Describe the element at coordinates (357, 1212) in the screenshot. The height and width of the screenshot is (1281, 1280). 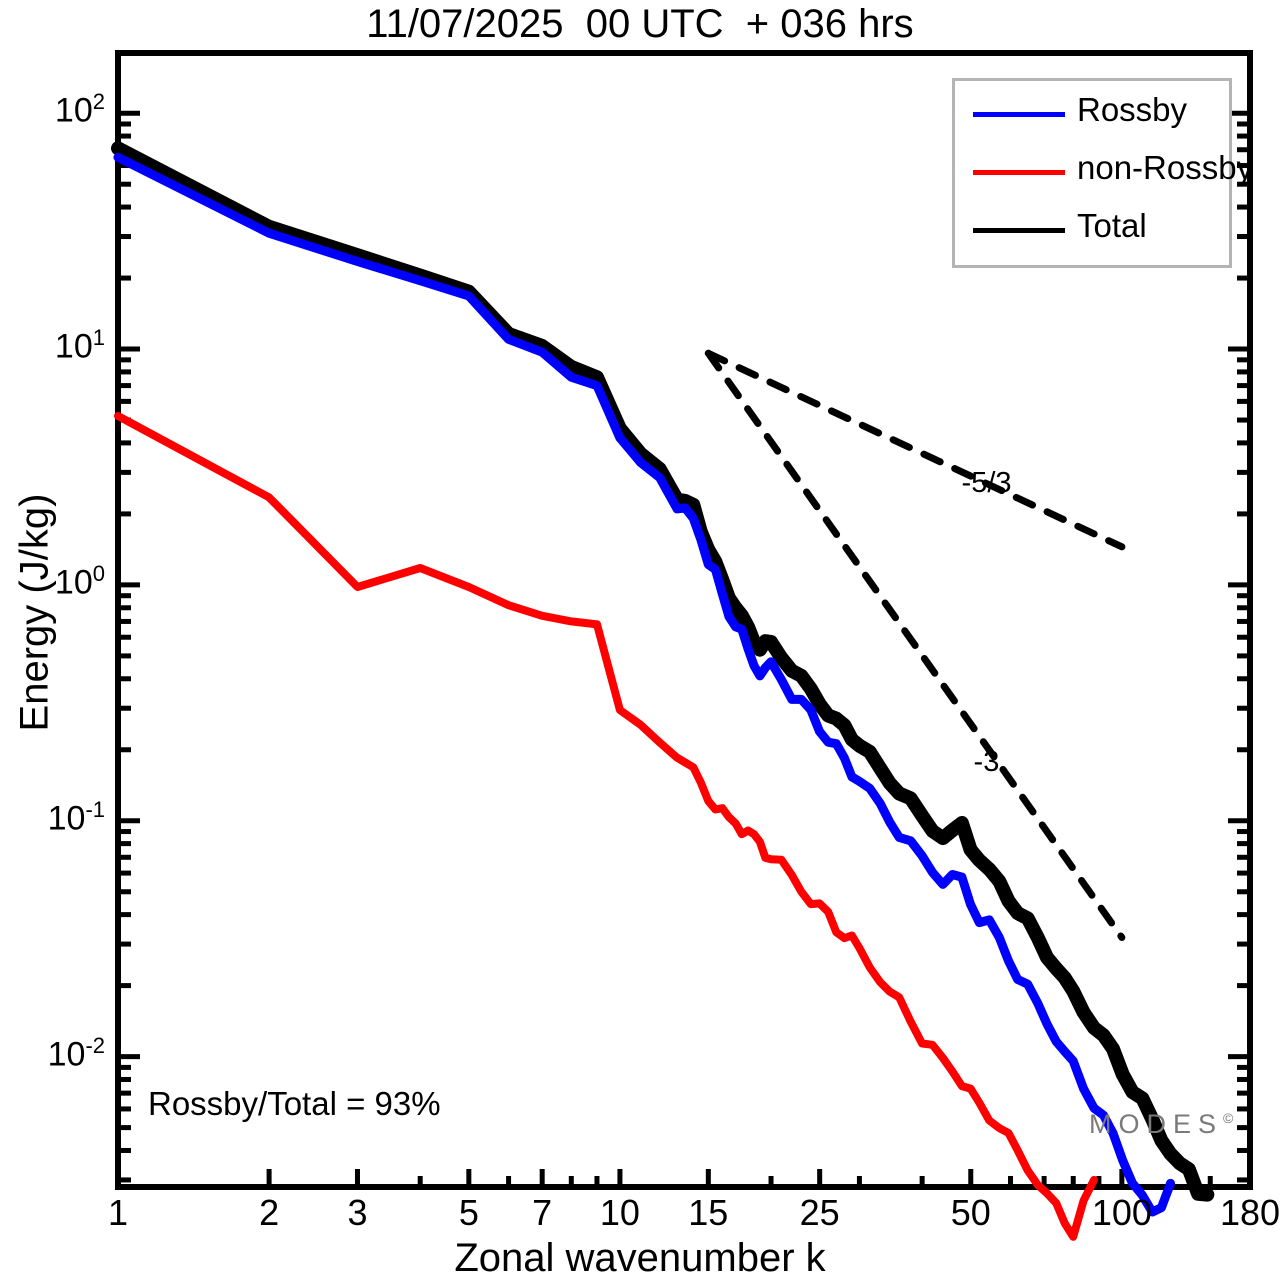
I see `x-tick-label: 3` at that location.